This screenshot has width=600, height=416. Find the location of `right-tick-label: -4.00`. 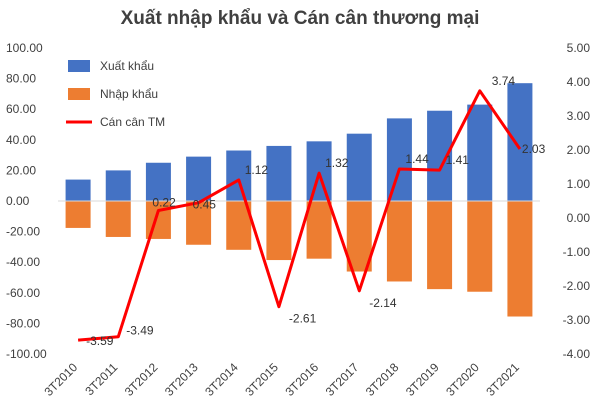

right-tick-label: -4.00 is located at coordinates (577, 354).